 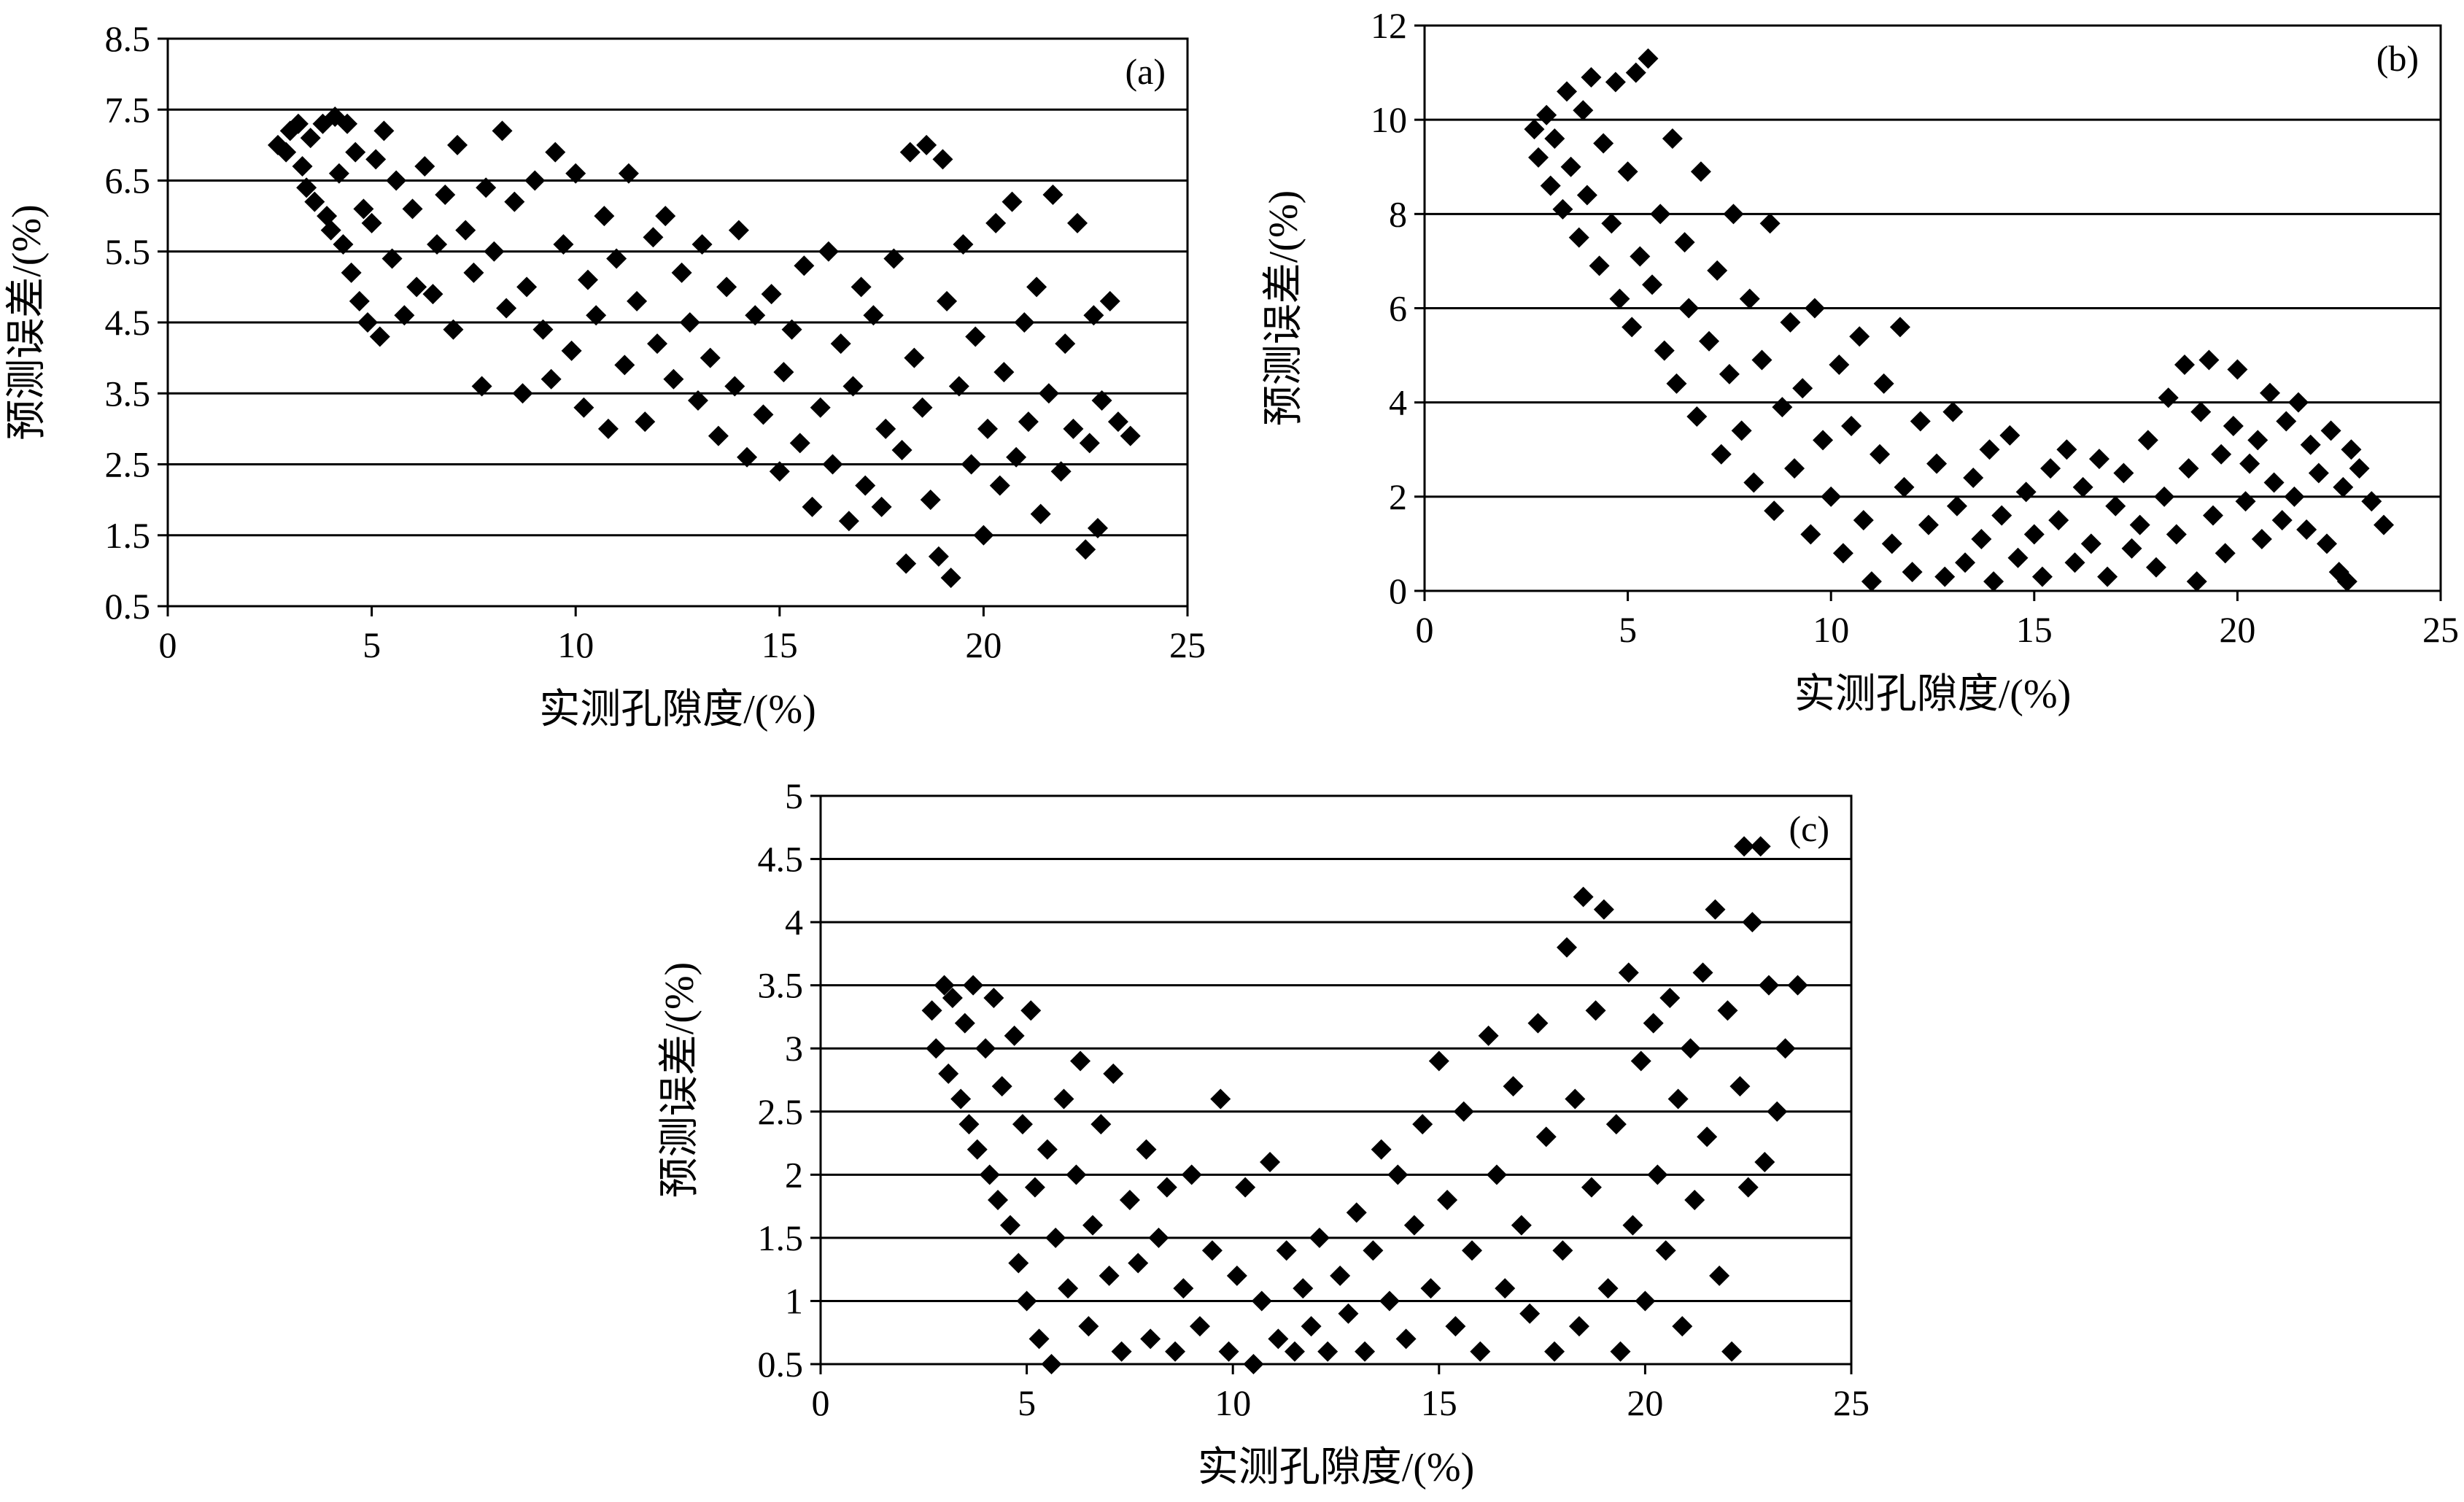 I want to click on y-tick-label-a-6: 6.5, so click(x=128, y=180).